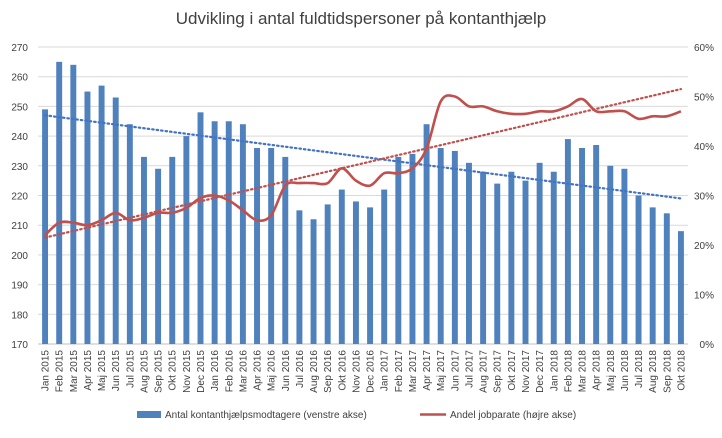  I want to click on x-tick-label: Nov 2015, so click(187, 371).